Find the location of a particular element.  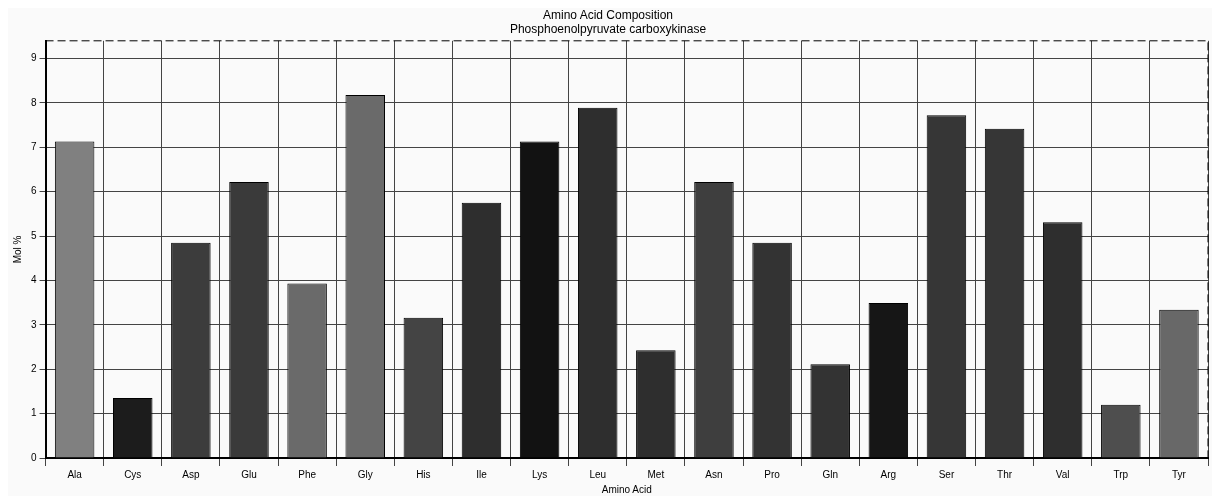

x-tick-label: Met is located at coordinates (656, 474).